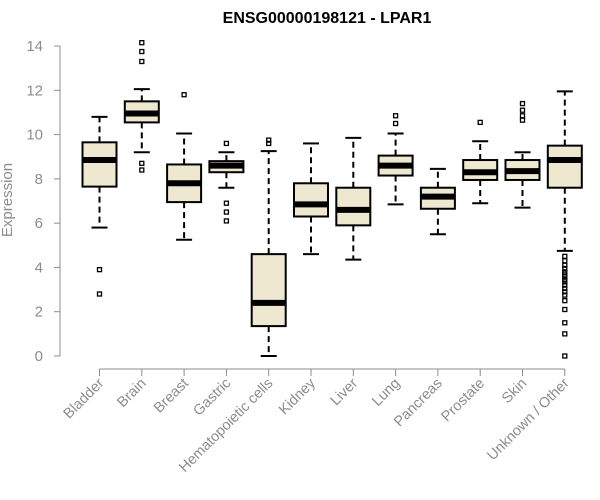 The height and width of the screenshot is (500, 600). What do you see at coordinates (514, 391) in the screenshot?
I see `x-tick-label: Skin` at bounding box center [514, 391].